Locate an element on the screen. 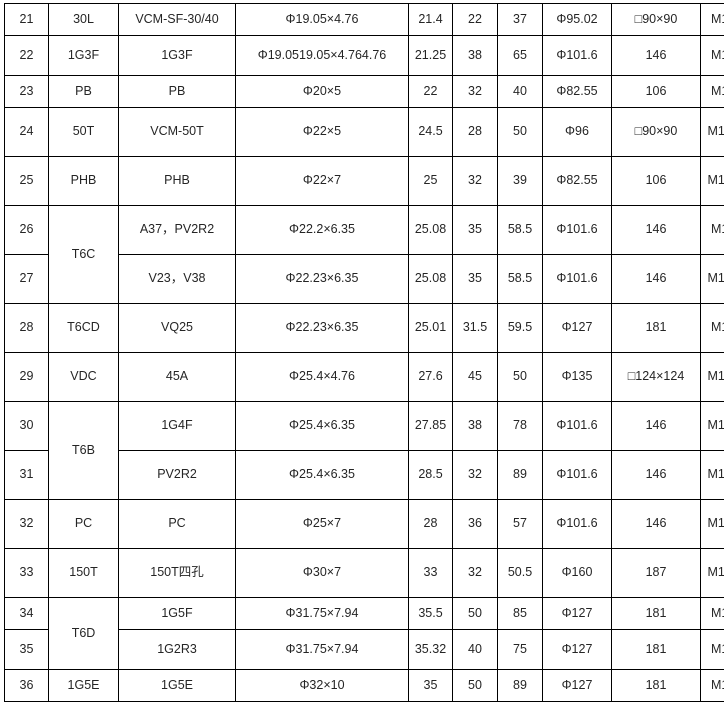  cell-model: PB is located at coordinates (84, 92).